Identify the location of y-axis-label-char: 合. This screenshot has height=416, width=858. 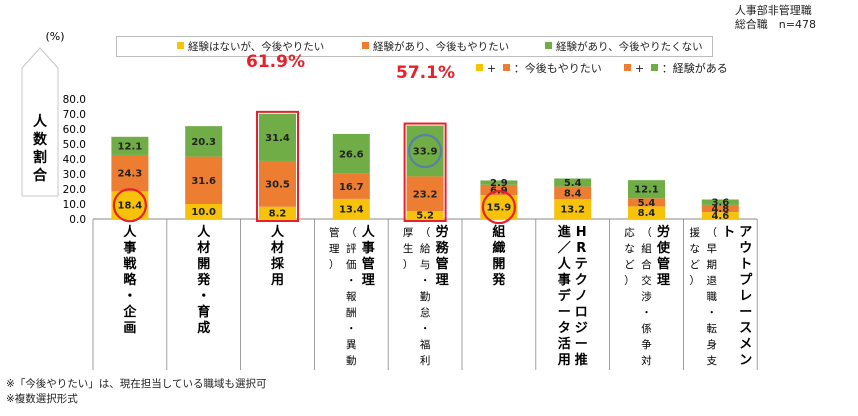
(40, 175).